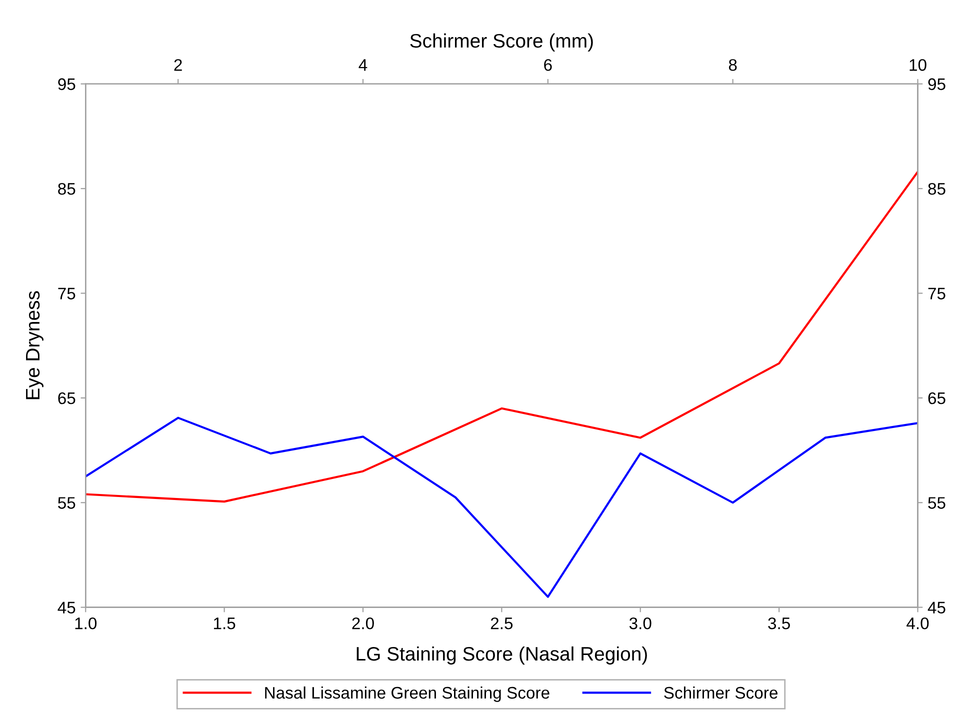  Describe the element at coordinates (67, 608) in the screenshot. I see `y-tick-label: 45` at that location.